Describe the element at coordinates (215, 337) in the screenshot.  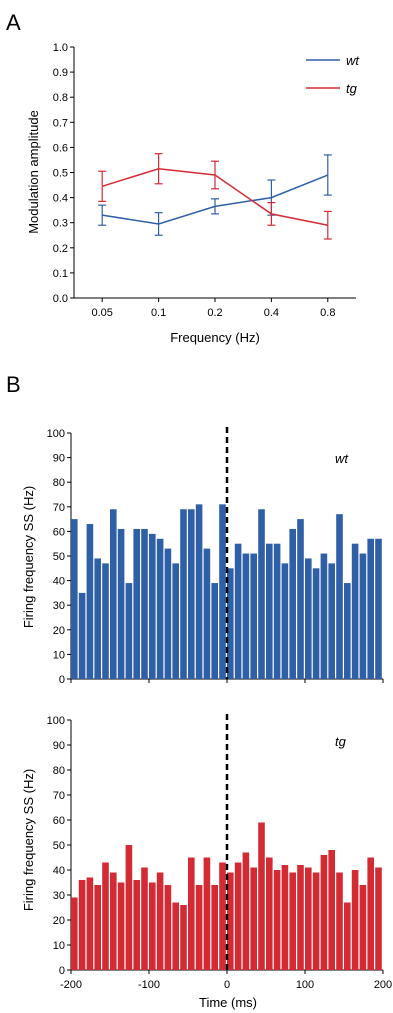
I see `chart-a-xlabel: Frequency (Hz)` at that location.